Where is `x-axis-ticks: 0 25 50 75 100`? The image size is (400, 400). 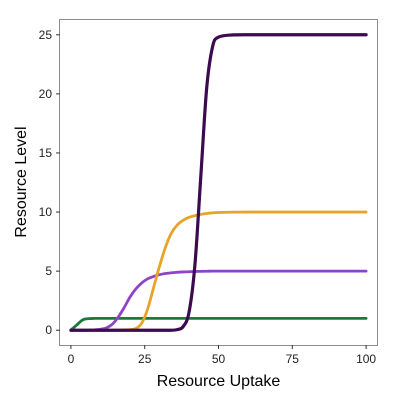 x-axis-ticks: 0 25 50 75 100 is located at coordinates (222, 355).